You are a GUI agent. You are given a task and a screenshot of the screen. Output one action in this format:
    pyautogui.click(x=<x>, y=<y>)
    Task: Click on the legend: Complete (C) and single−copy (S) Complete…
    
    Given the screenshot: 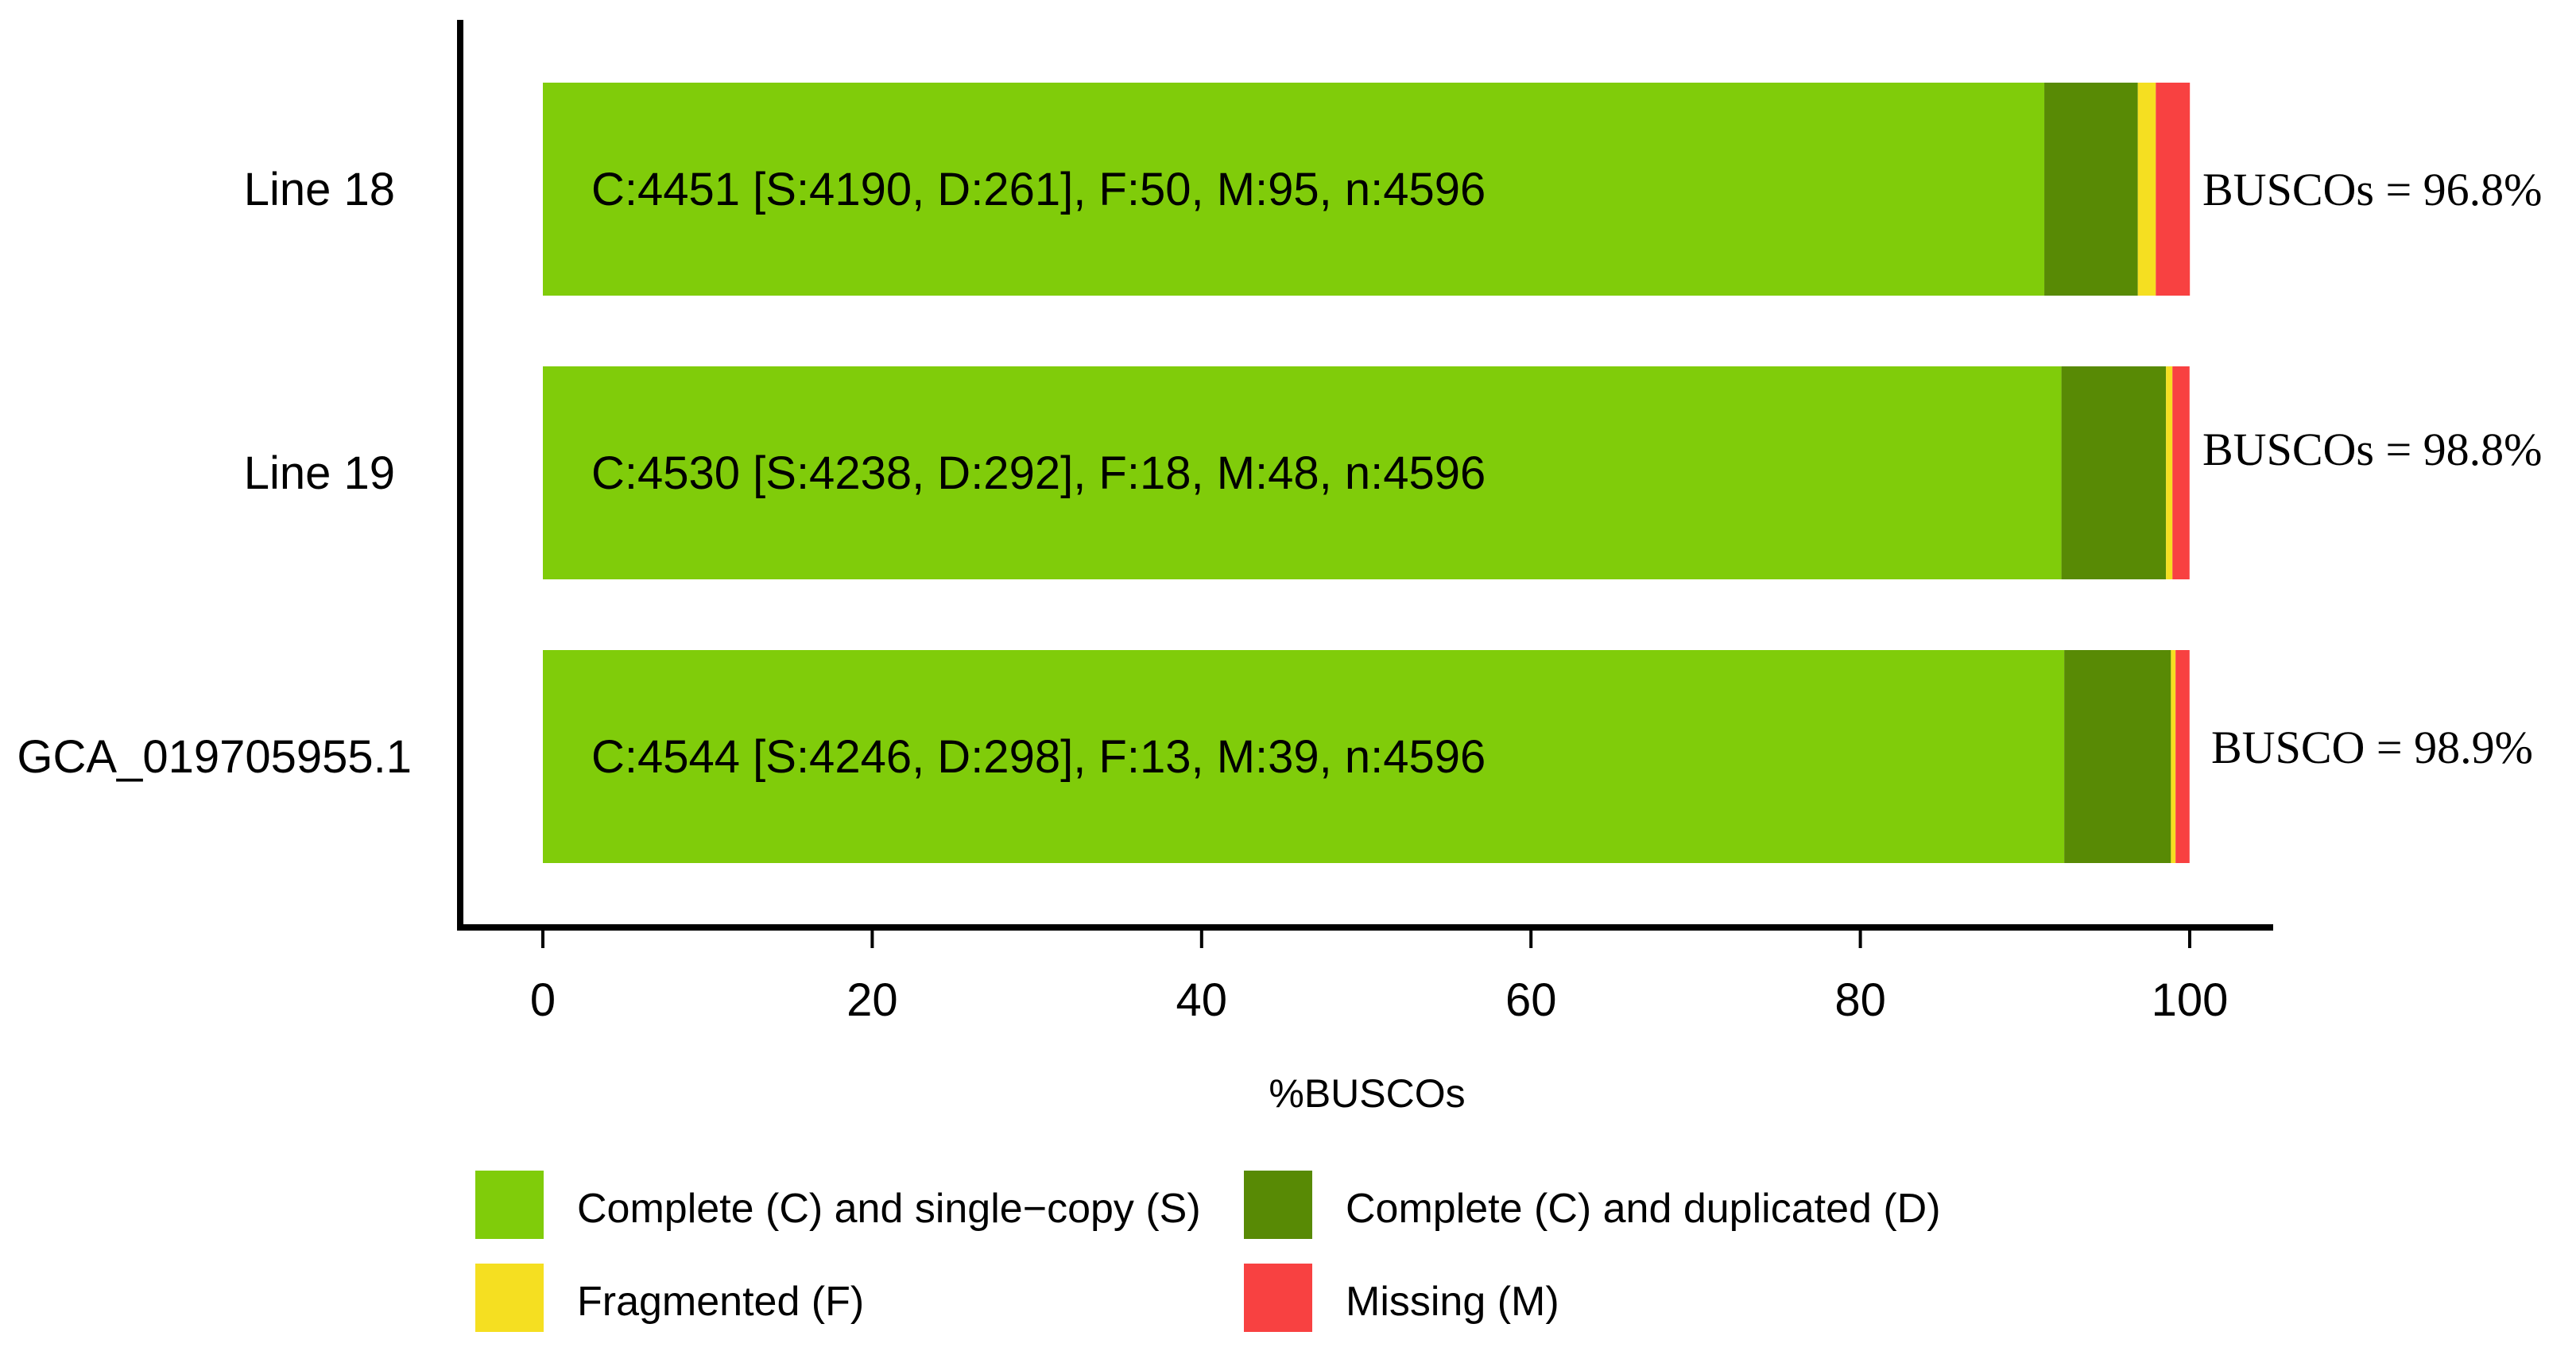 What is the action you would take?
    pyautogui.click(x=1208, y=1251)
    